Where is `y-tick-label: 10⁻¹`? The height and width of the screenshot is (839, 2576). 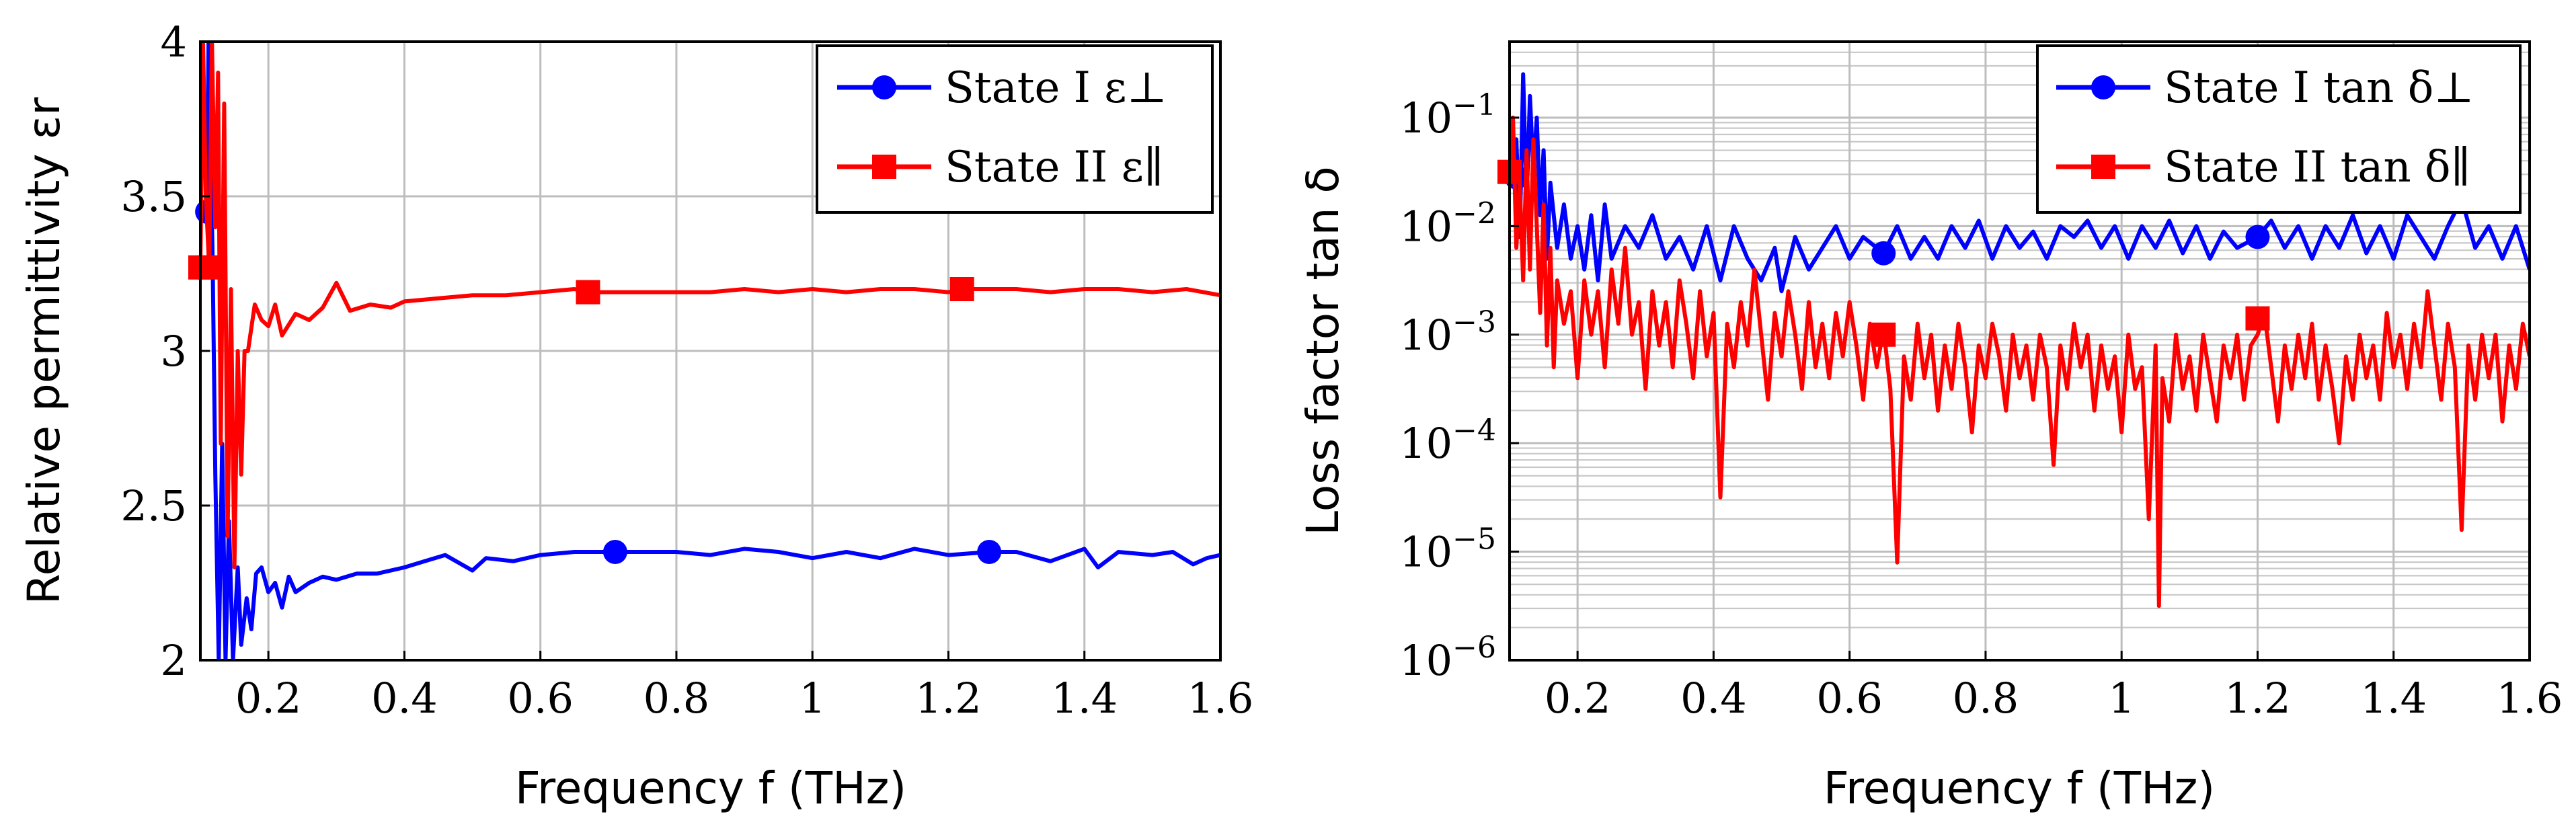
y-tick-label: 10⁻¹ is located at coordinates (1447, 115).